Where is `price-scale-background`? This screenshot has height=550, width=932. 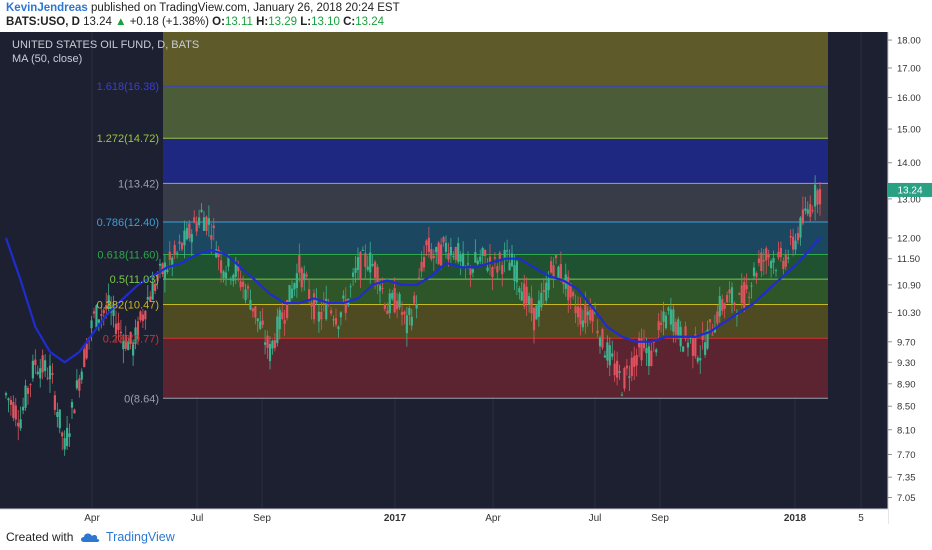
price-scale-background is located at coordinates (910, 278).